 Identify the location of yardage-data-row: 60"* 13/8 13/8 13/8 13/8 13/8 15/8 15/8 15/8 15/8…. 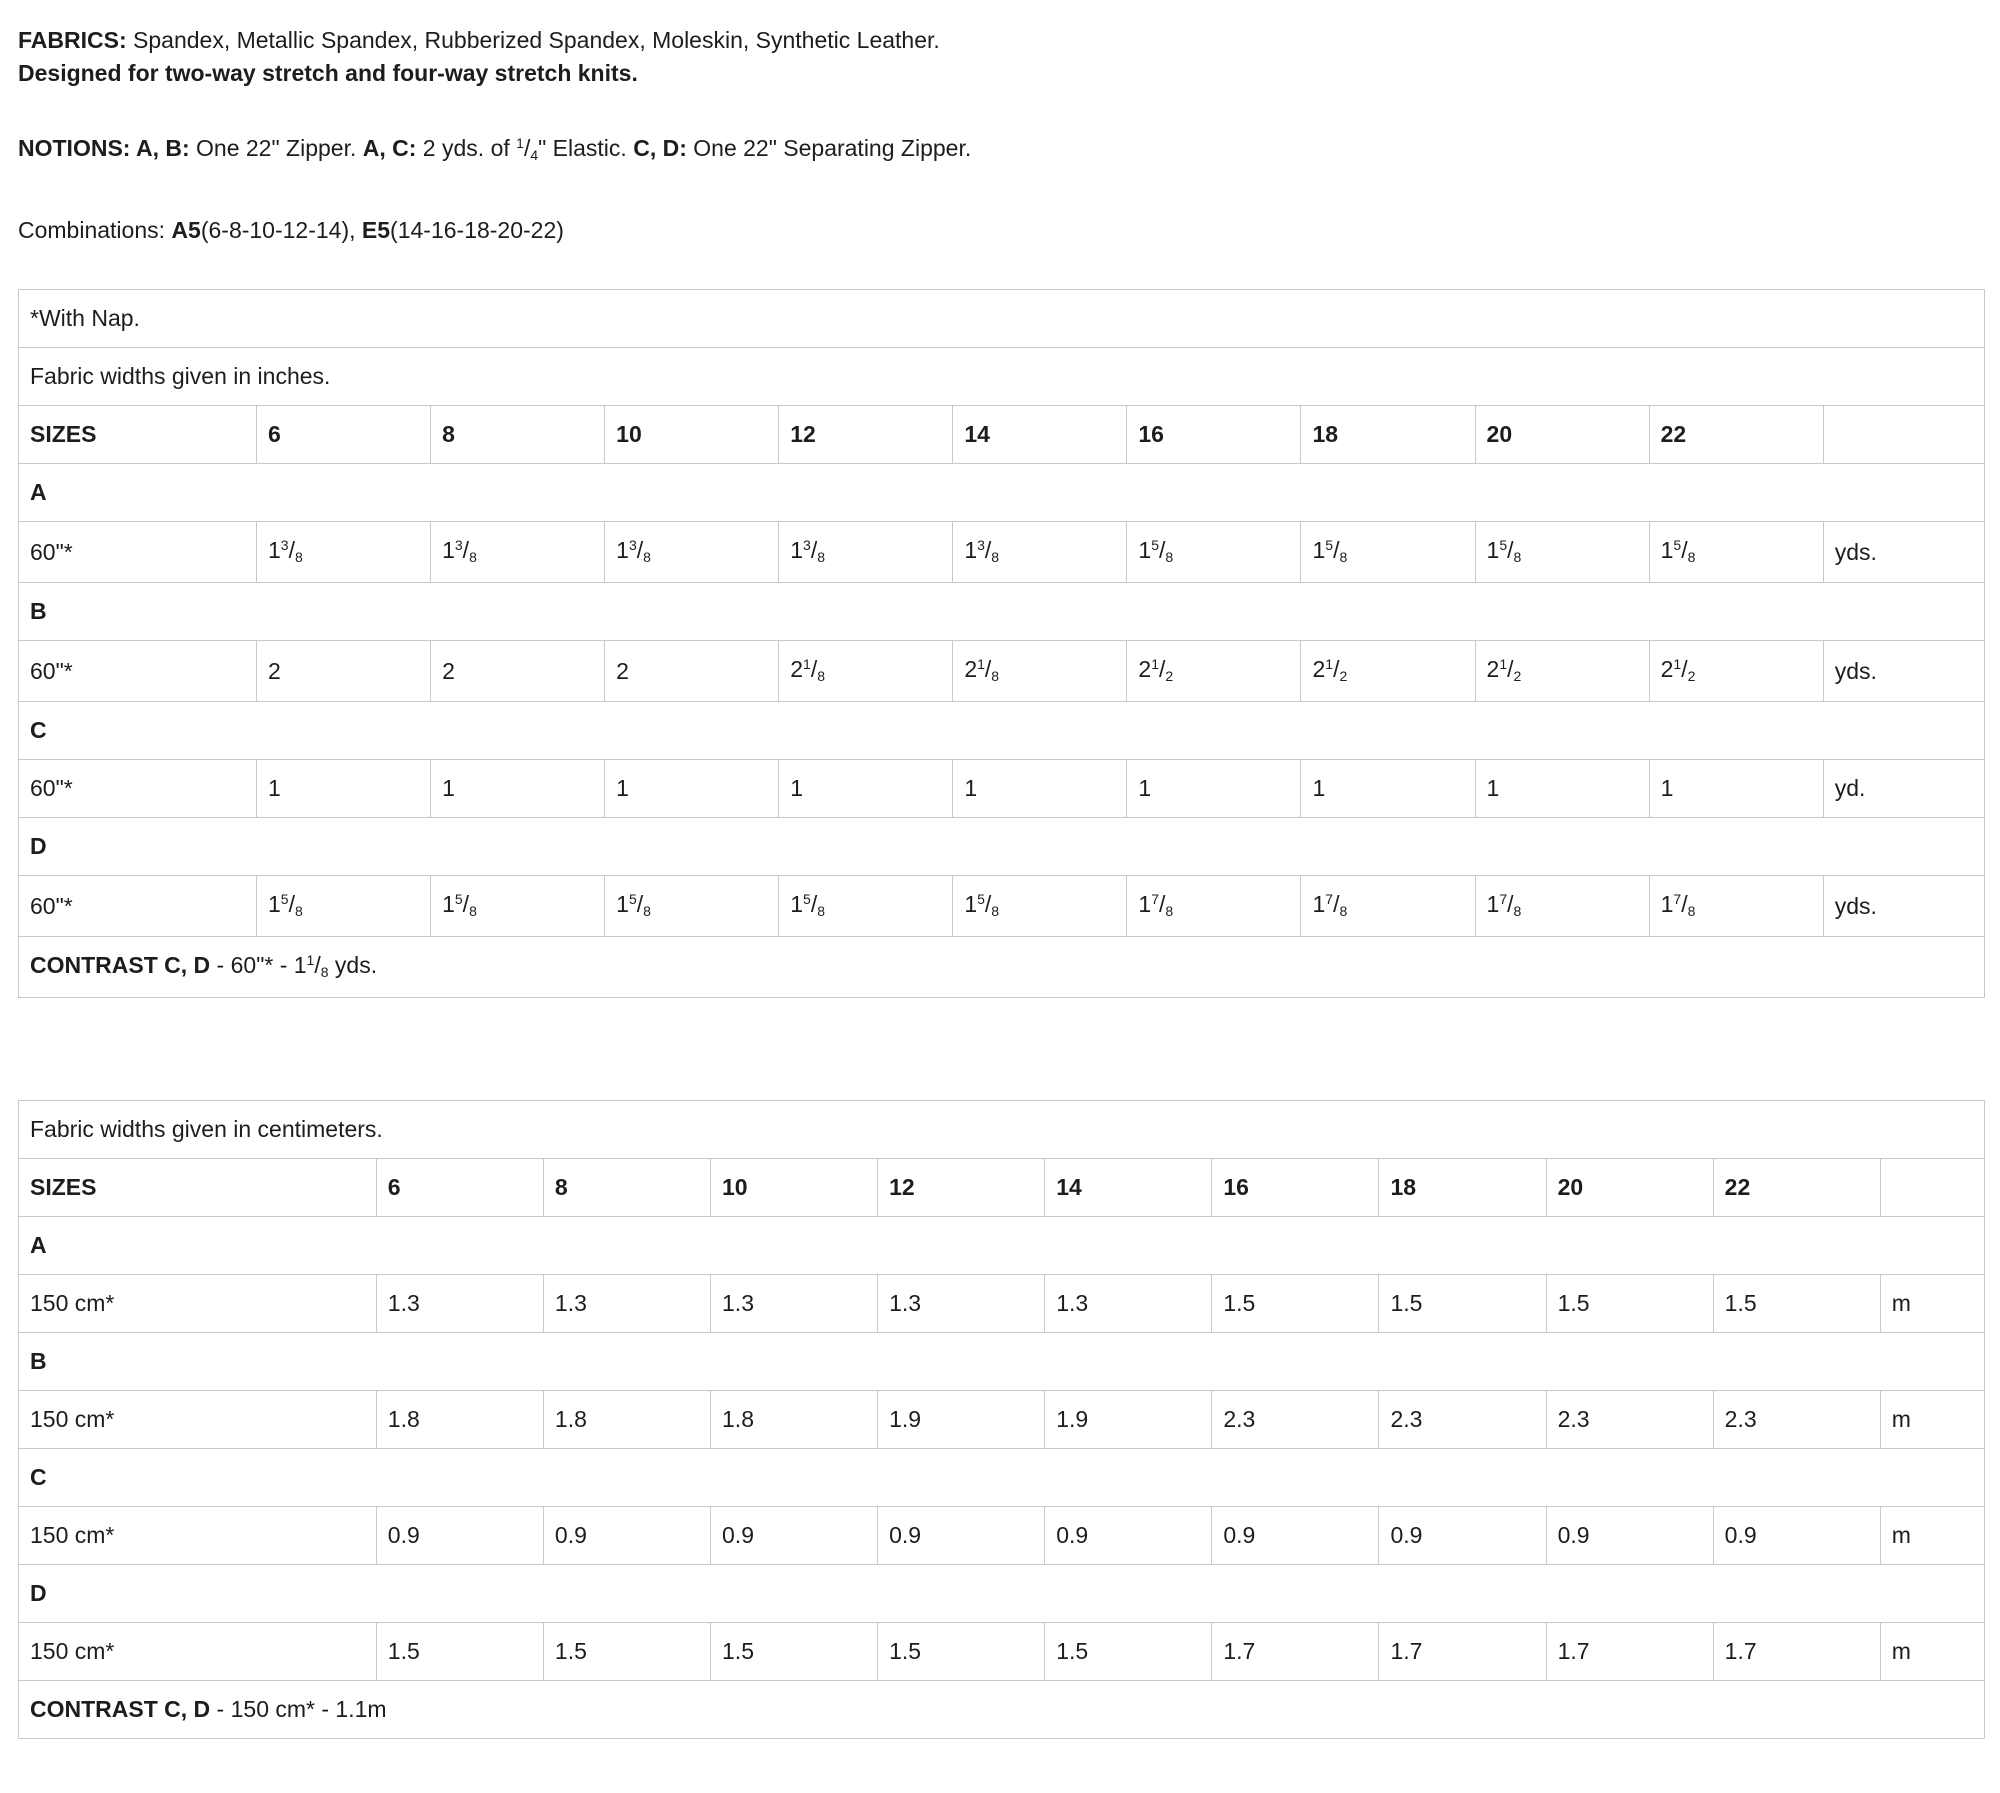
(1002, 552).